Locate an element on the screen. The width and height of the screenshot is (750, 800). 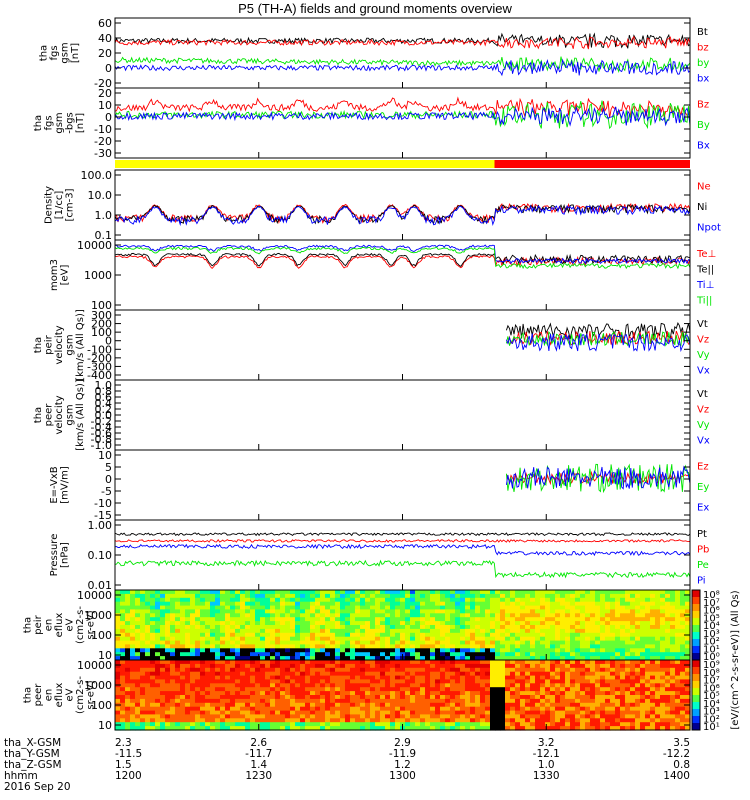
ylabel-line-0-3: [nT] is located at coordinates (75, 53).